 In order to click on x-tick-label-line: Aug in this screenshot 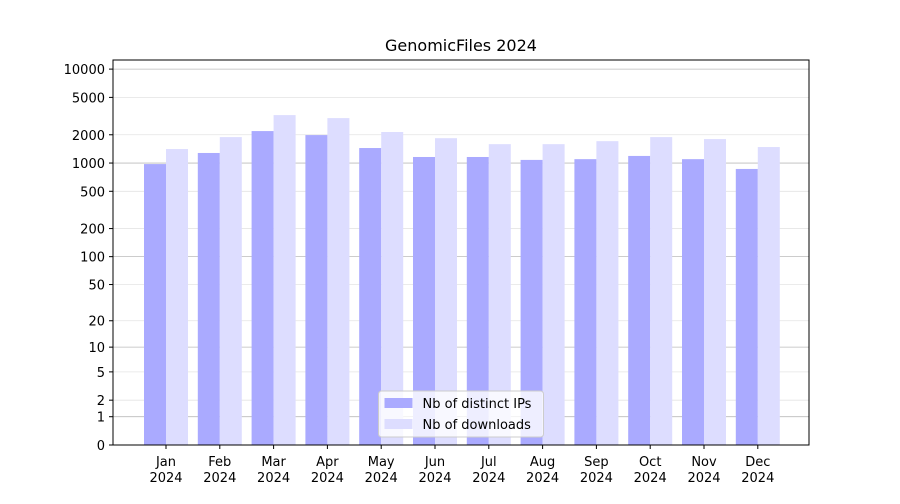, I will do `click(542, 462)`.